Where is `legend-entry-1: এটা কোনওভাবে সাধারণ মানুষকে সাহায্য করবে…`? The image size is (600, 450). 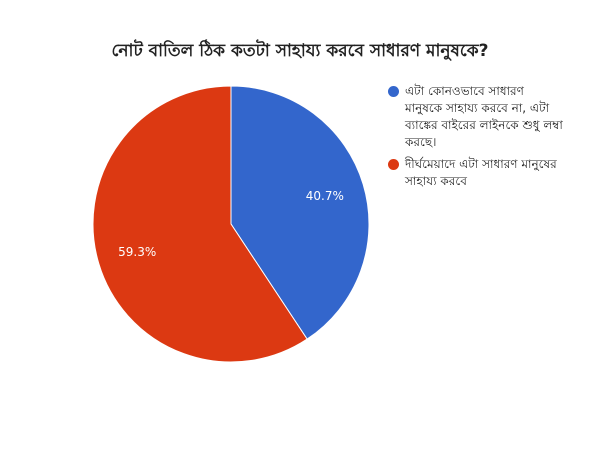
legend-entry-1: এটা কোনওভাবে সাধারণ মানুষকে সাহায্য করবে… is located at coordinates (475, 117).